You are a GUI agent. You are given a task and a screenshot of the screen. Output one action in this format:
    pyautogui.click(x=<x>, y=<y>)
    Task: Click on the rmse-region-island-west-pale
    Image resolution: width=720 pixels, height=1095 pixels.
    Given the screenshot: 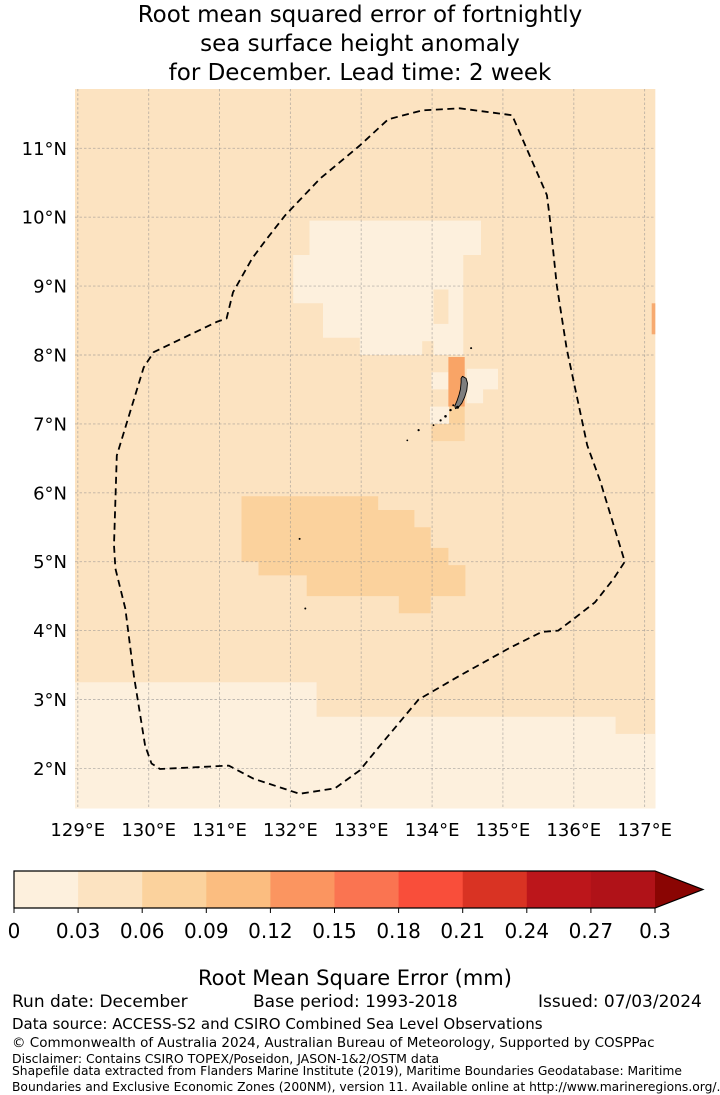 What is the action you would take?
    pyautogui.click(x=440, y=381)
    